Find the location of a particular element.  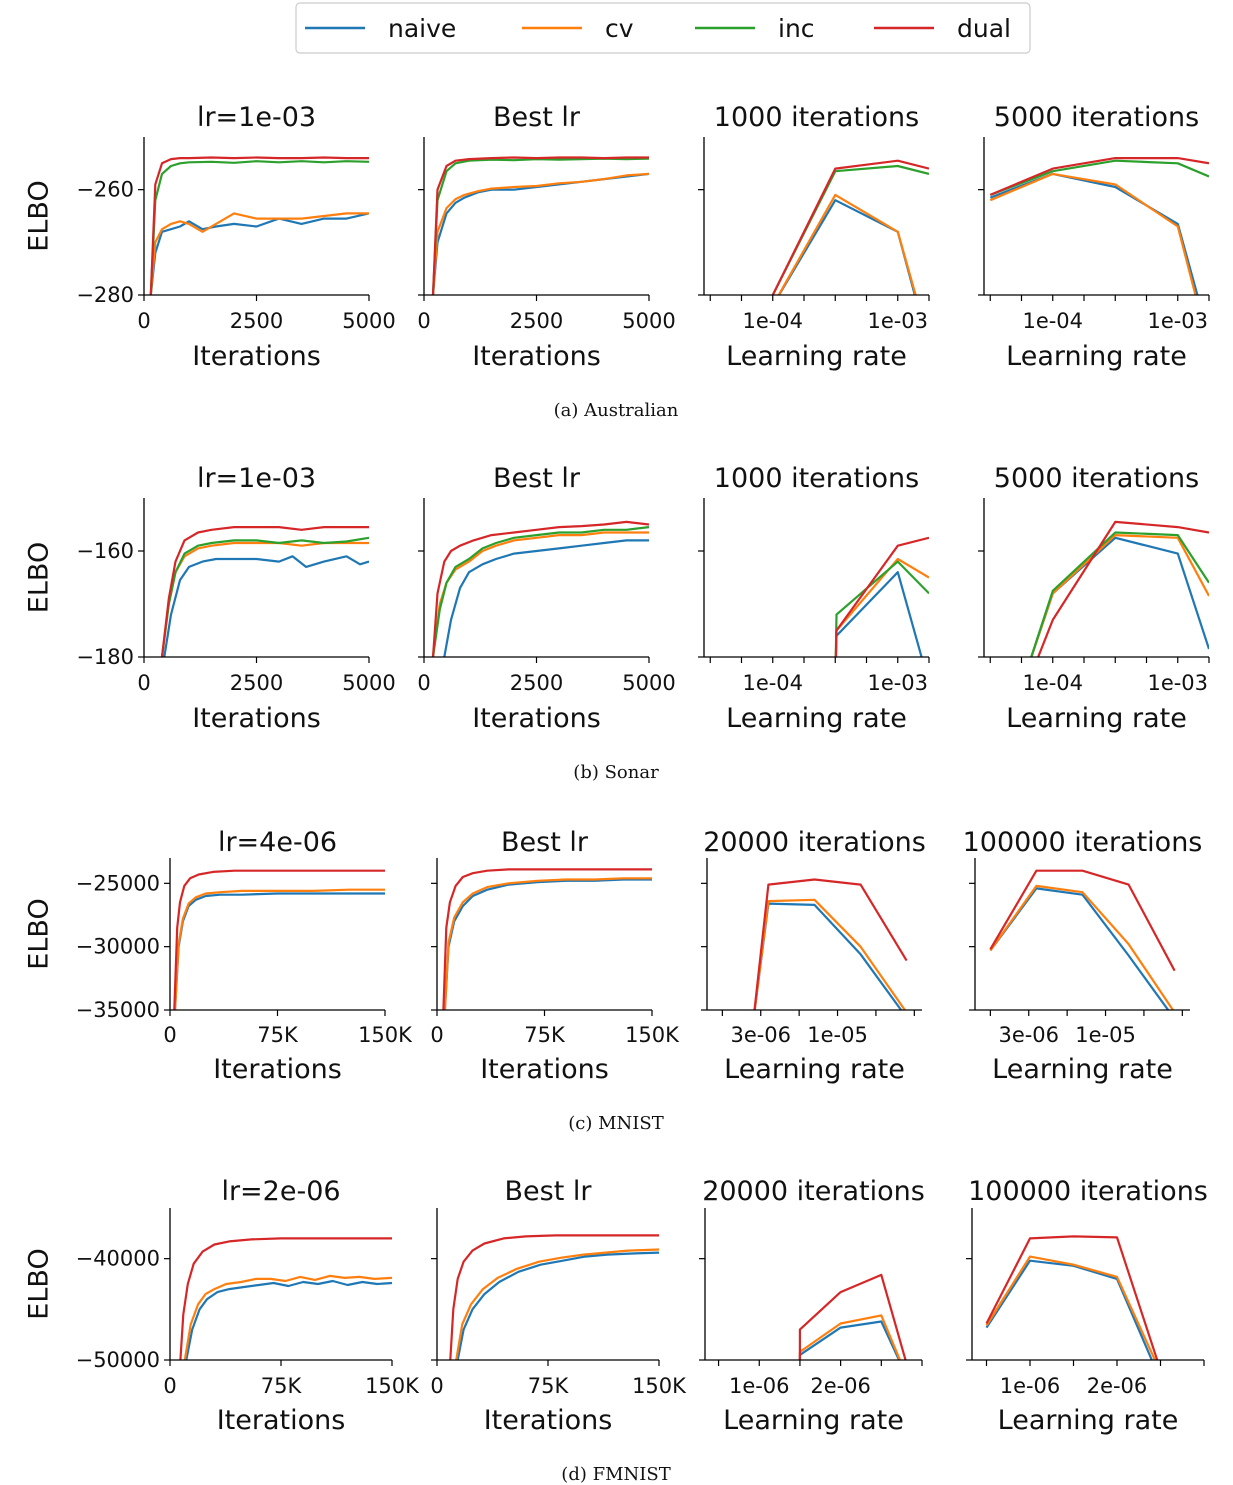

y-tick-label: −50000 is located at coordinates (118, 1360).